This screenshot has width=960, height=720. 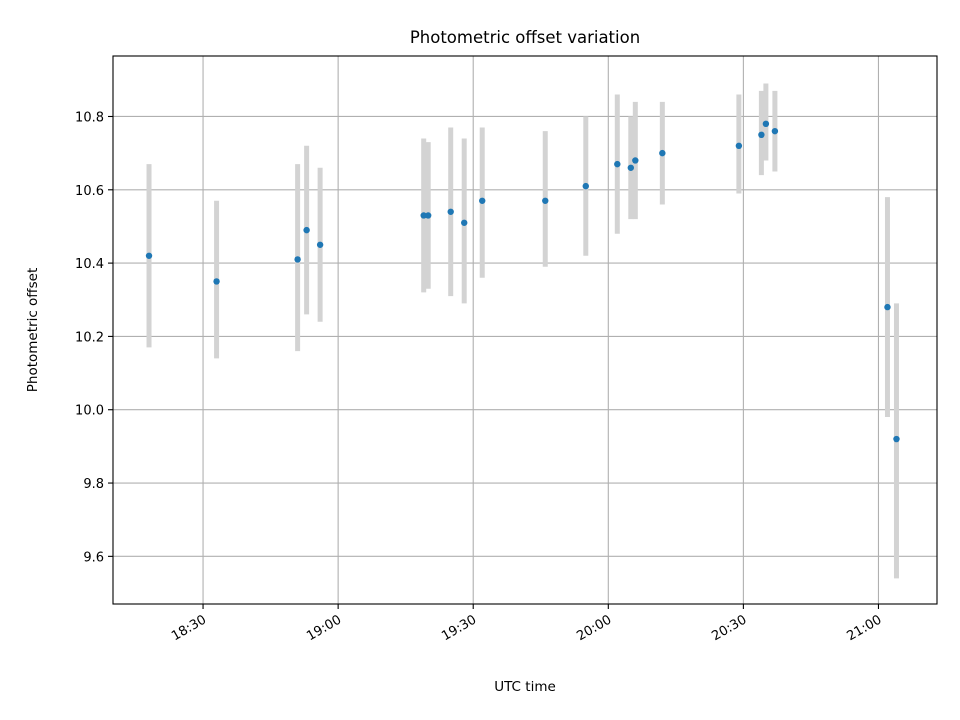 I want to click on y-tick-label: 9.6, so click(x=93, y=557).